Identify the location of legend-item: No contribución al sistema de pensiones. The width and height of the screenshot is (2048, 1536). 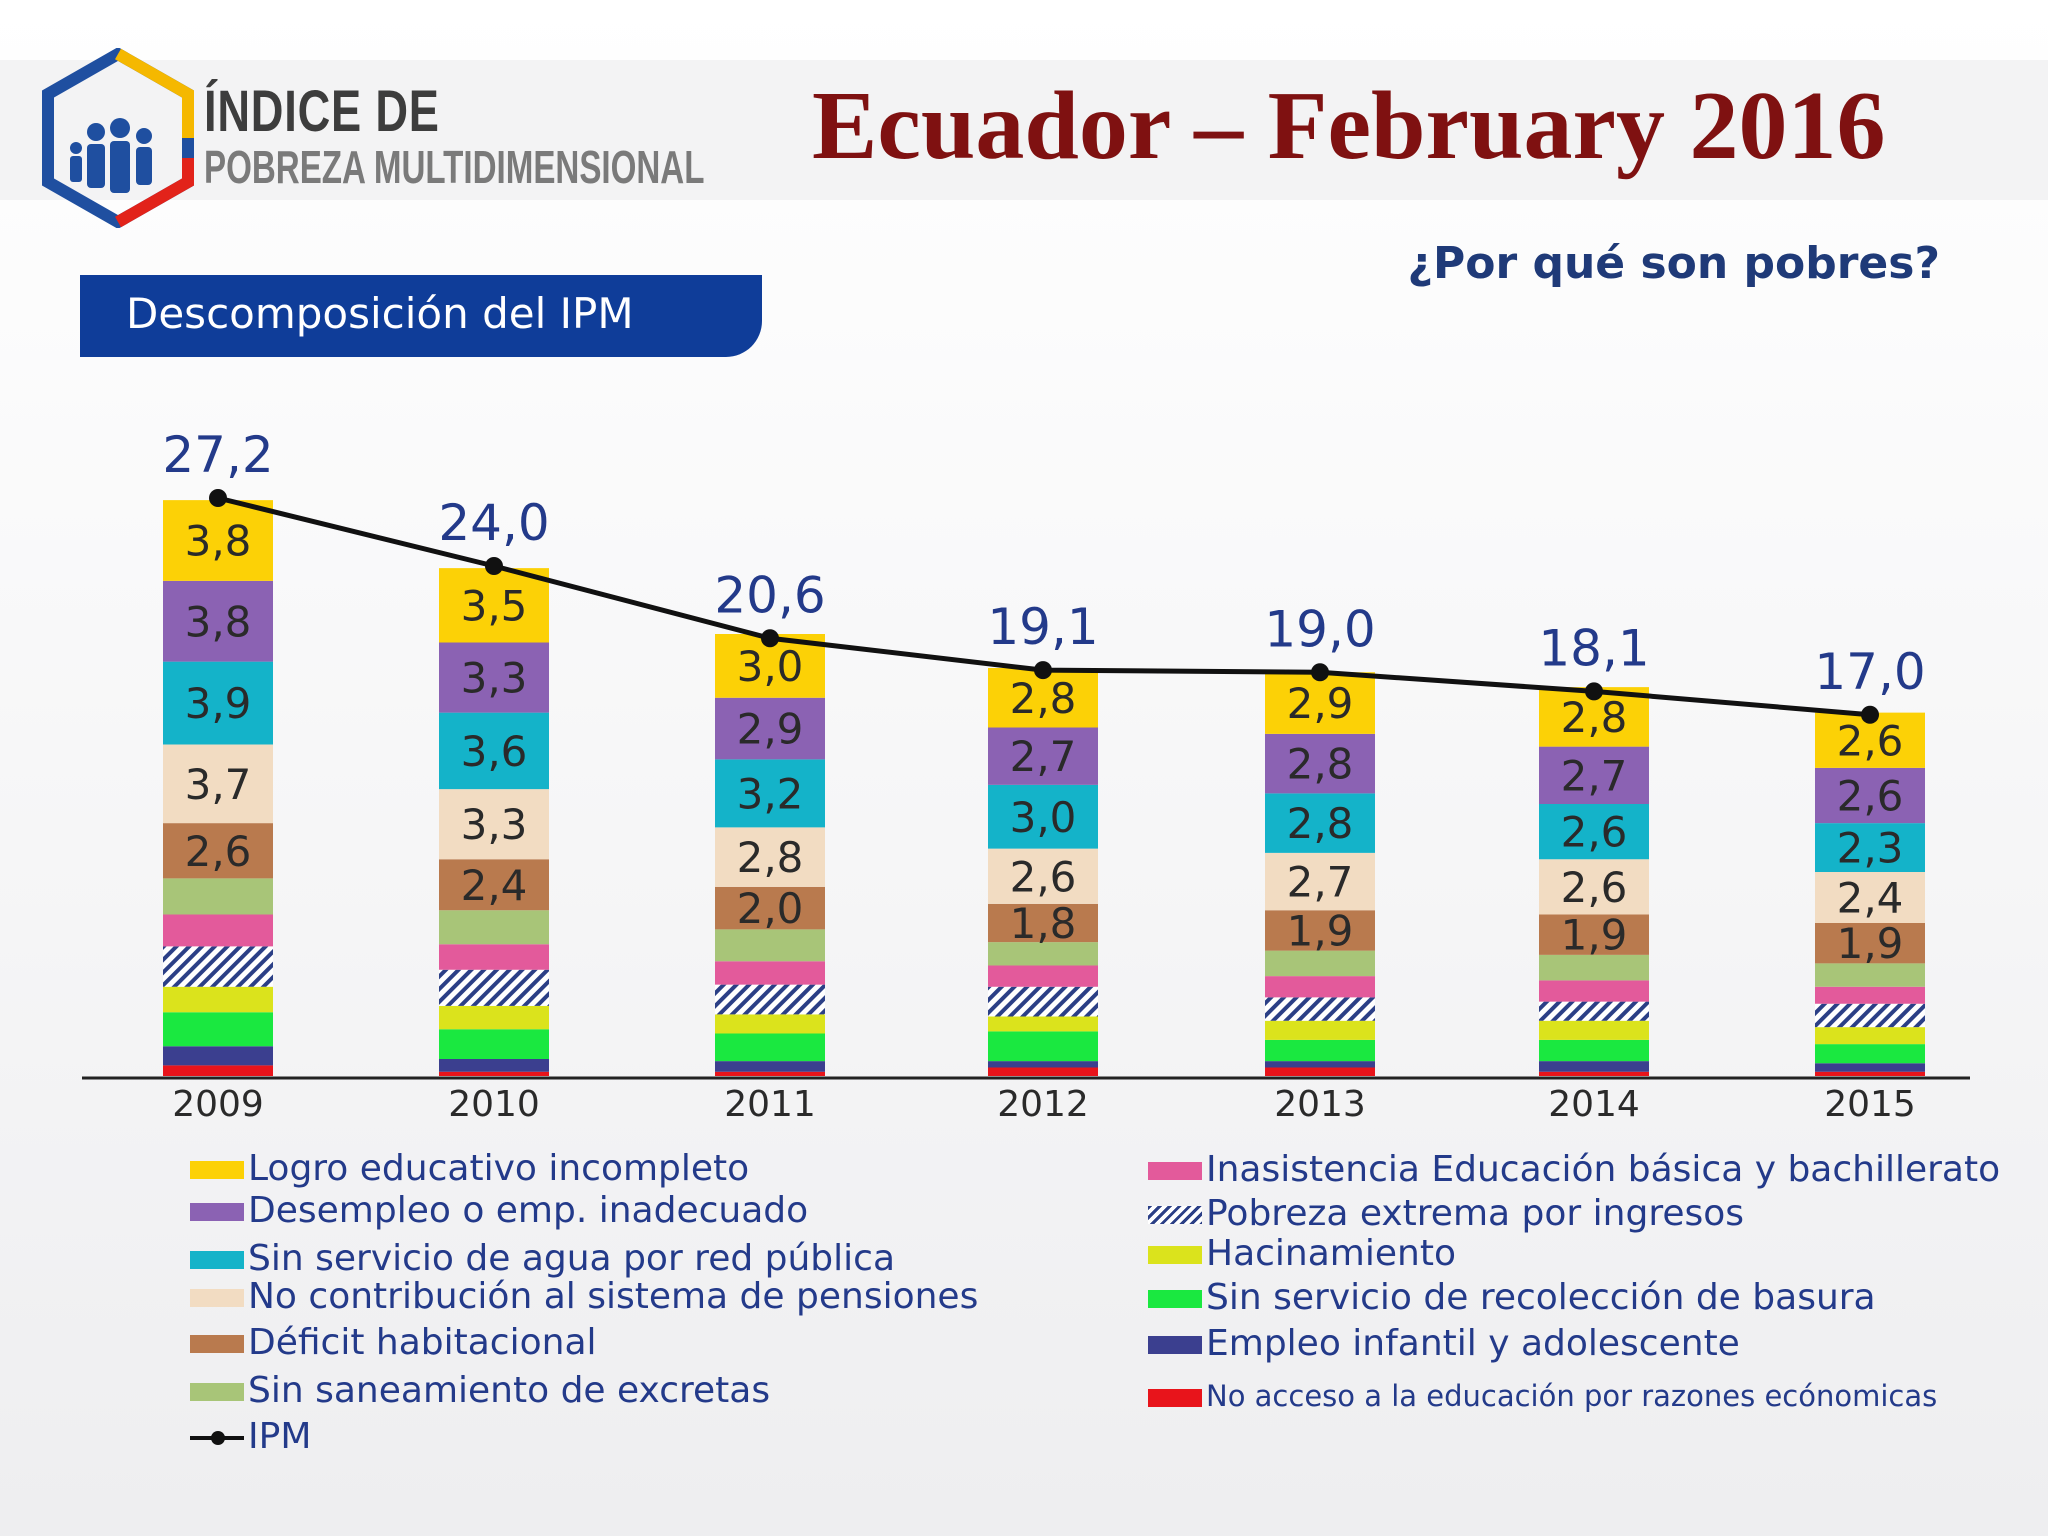
(584, 1297).